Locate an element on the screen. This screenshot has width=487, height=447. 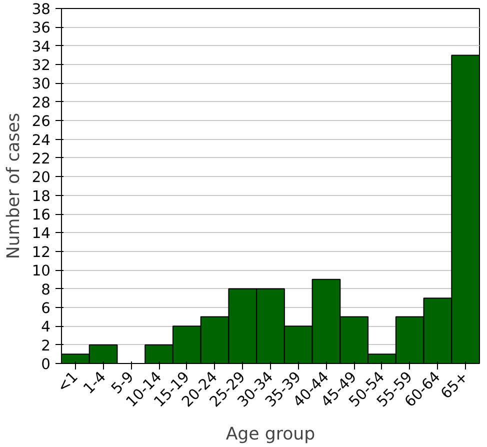
y-tick-label: 30 is located at coordinates (41, 84).